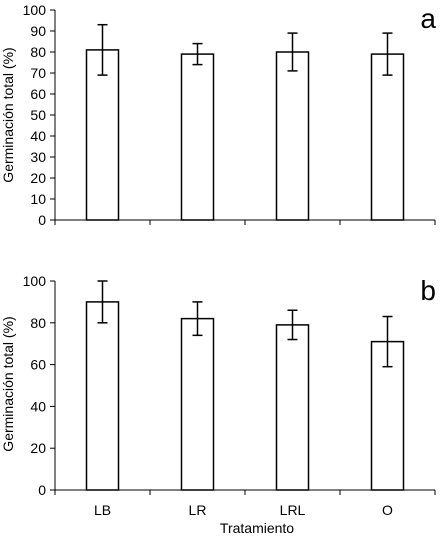 The image size is (445, 540). What do you see at coordinates (38, 115) in the screenshot?
I see `panel-a-y-tick-label-50: 50` at bounding box center [38, 115].